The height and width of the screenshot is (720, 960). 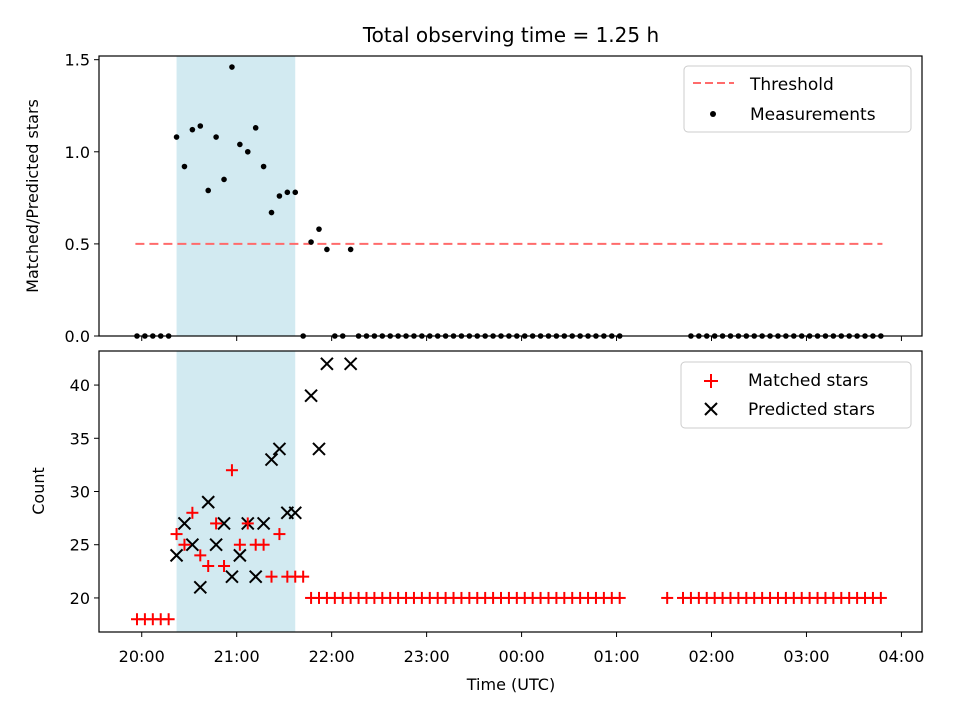 I want to click on x-tick-label: 00:00, so click(x=522, y=656).